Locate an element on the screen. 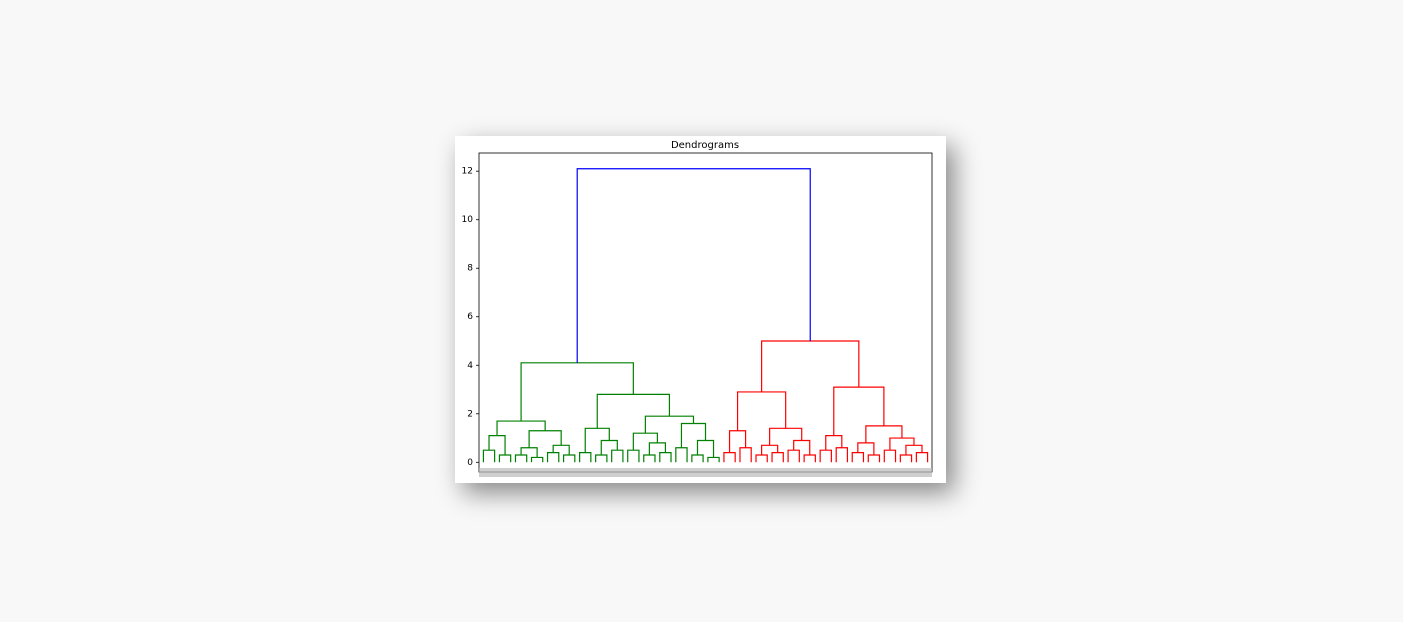  y-tick-label: 10 is located at coordinates (468, 220).